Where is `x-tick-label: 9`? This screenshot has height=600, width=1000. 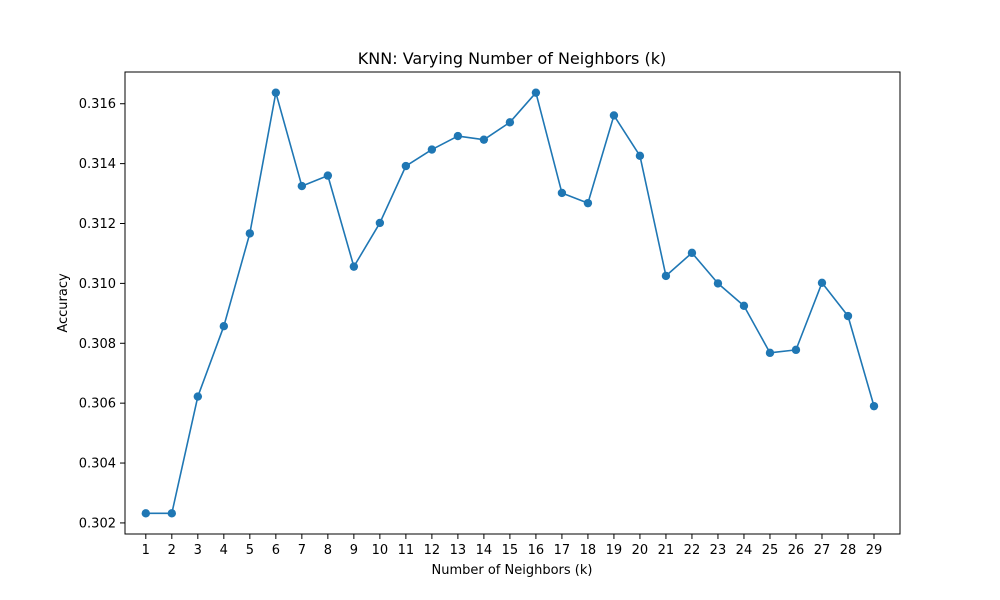
x-tick-label: 9 is located at coordinates (354, 550).